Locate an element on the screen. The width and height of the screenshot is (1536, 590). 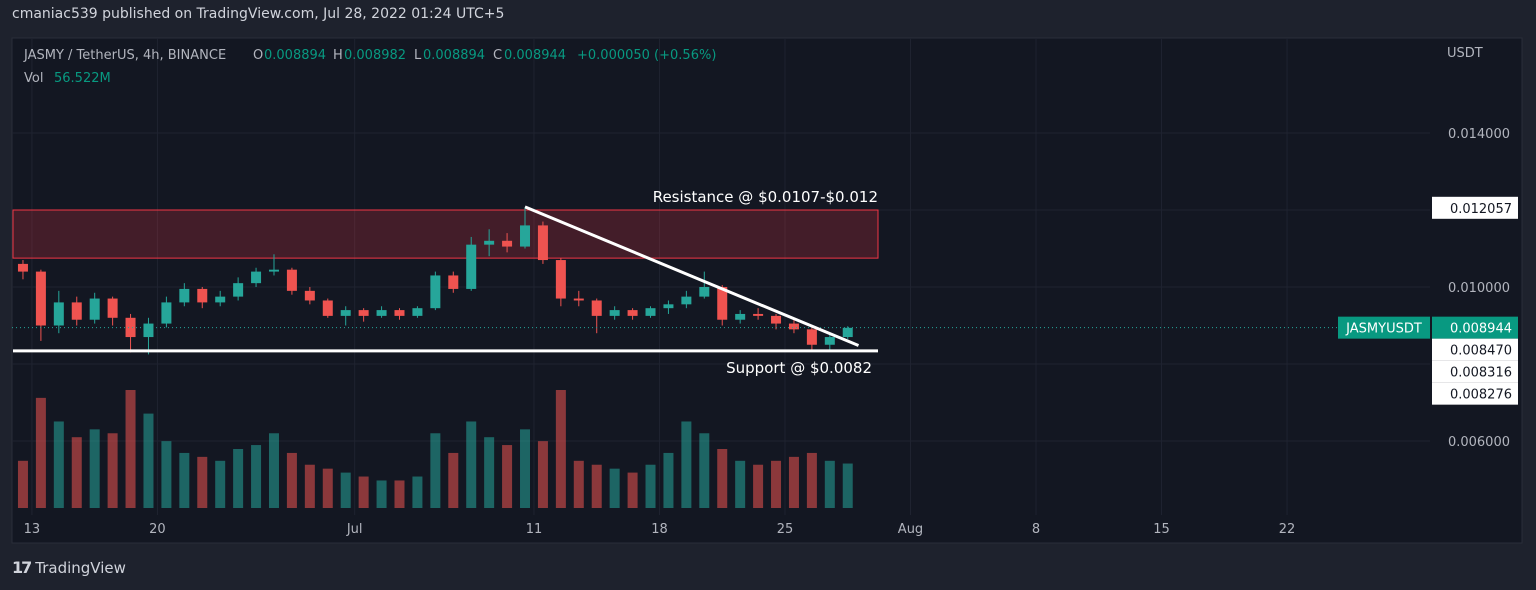
trend-line is located at coordinates (692, 276).